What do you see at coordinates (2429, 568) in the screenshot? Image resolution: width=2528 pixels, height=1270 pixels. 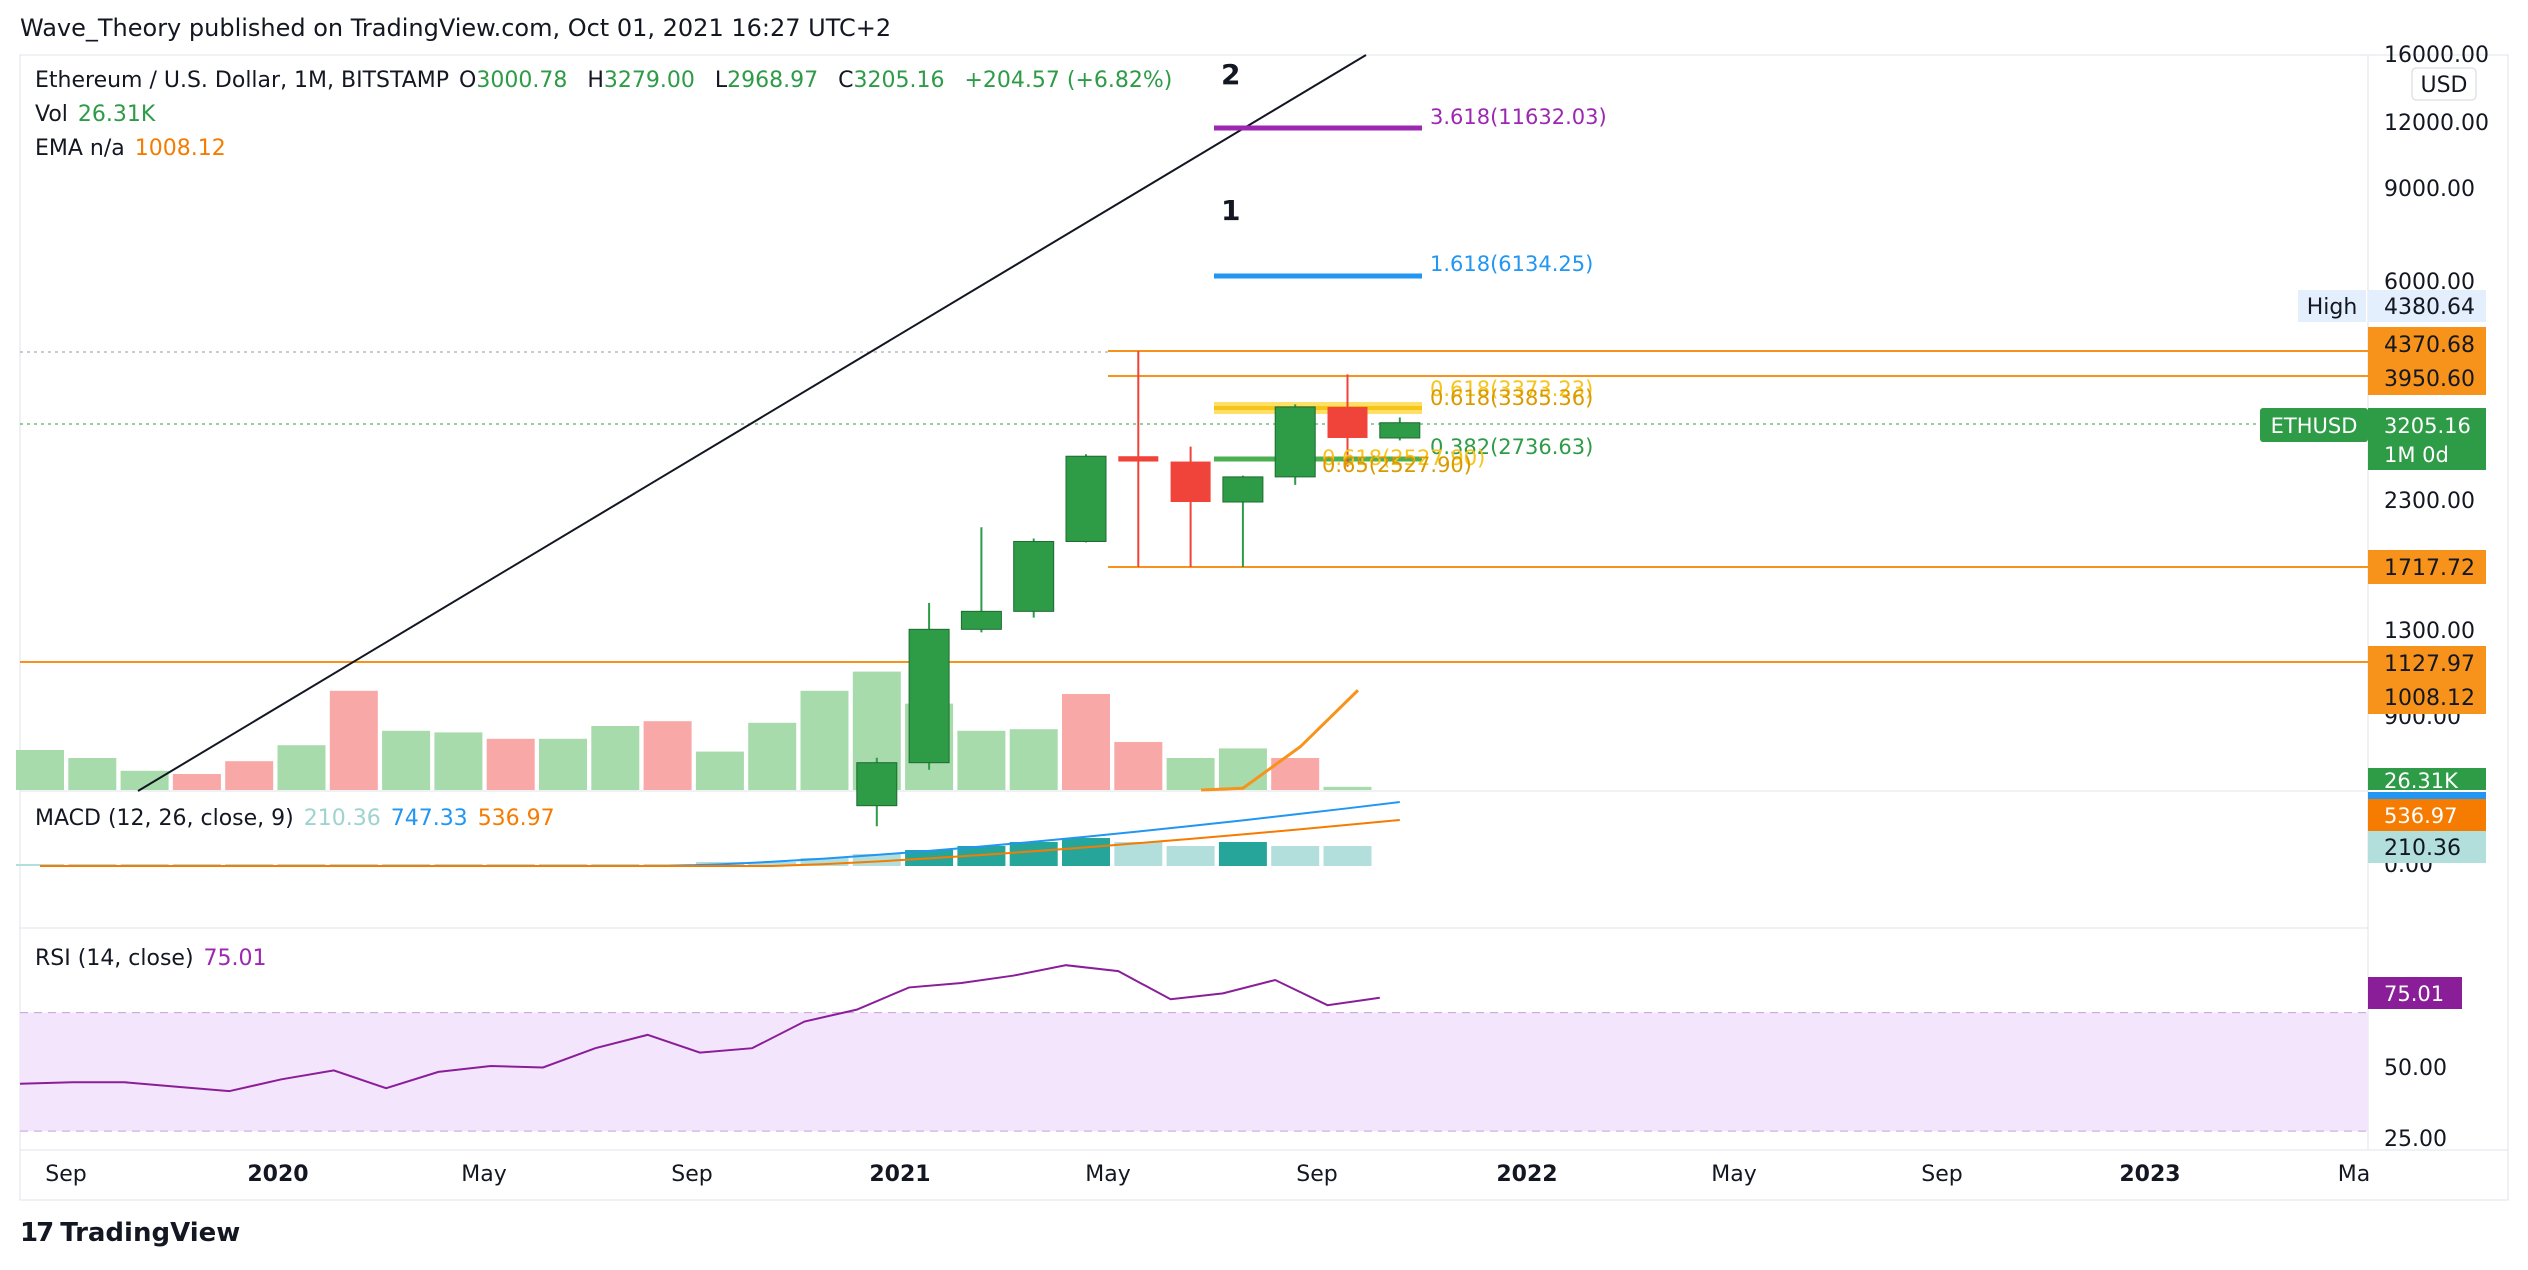 I see `badge-1717-text: 1717.72` at bounding box center [2429, 568].